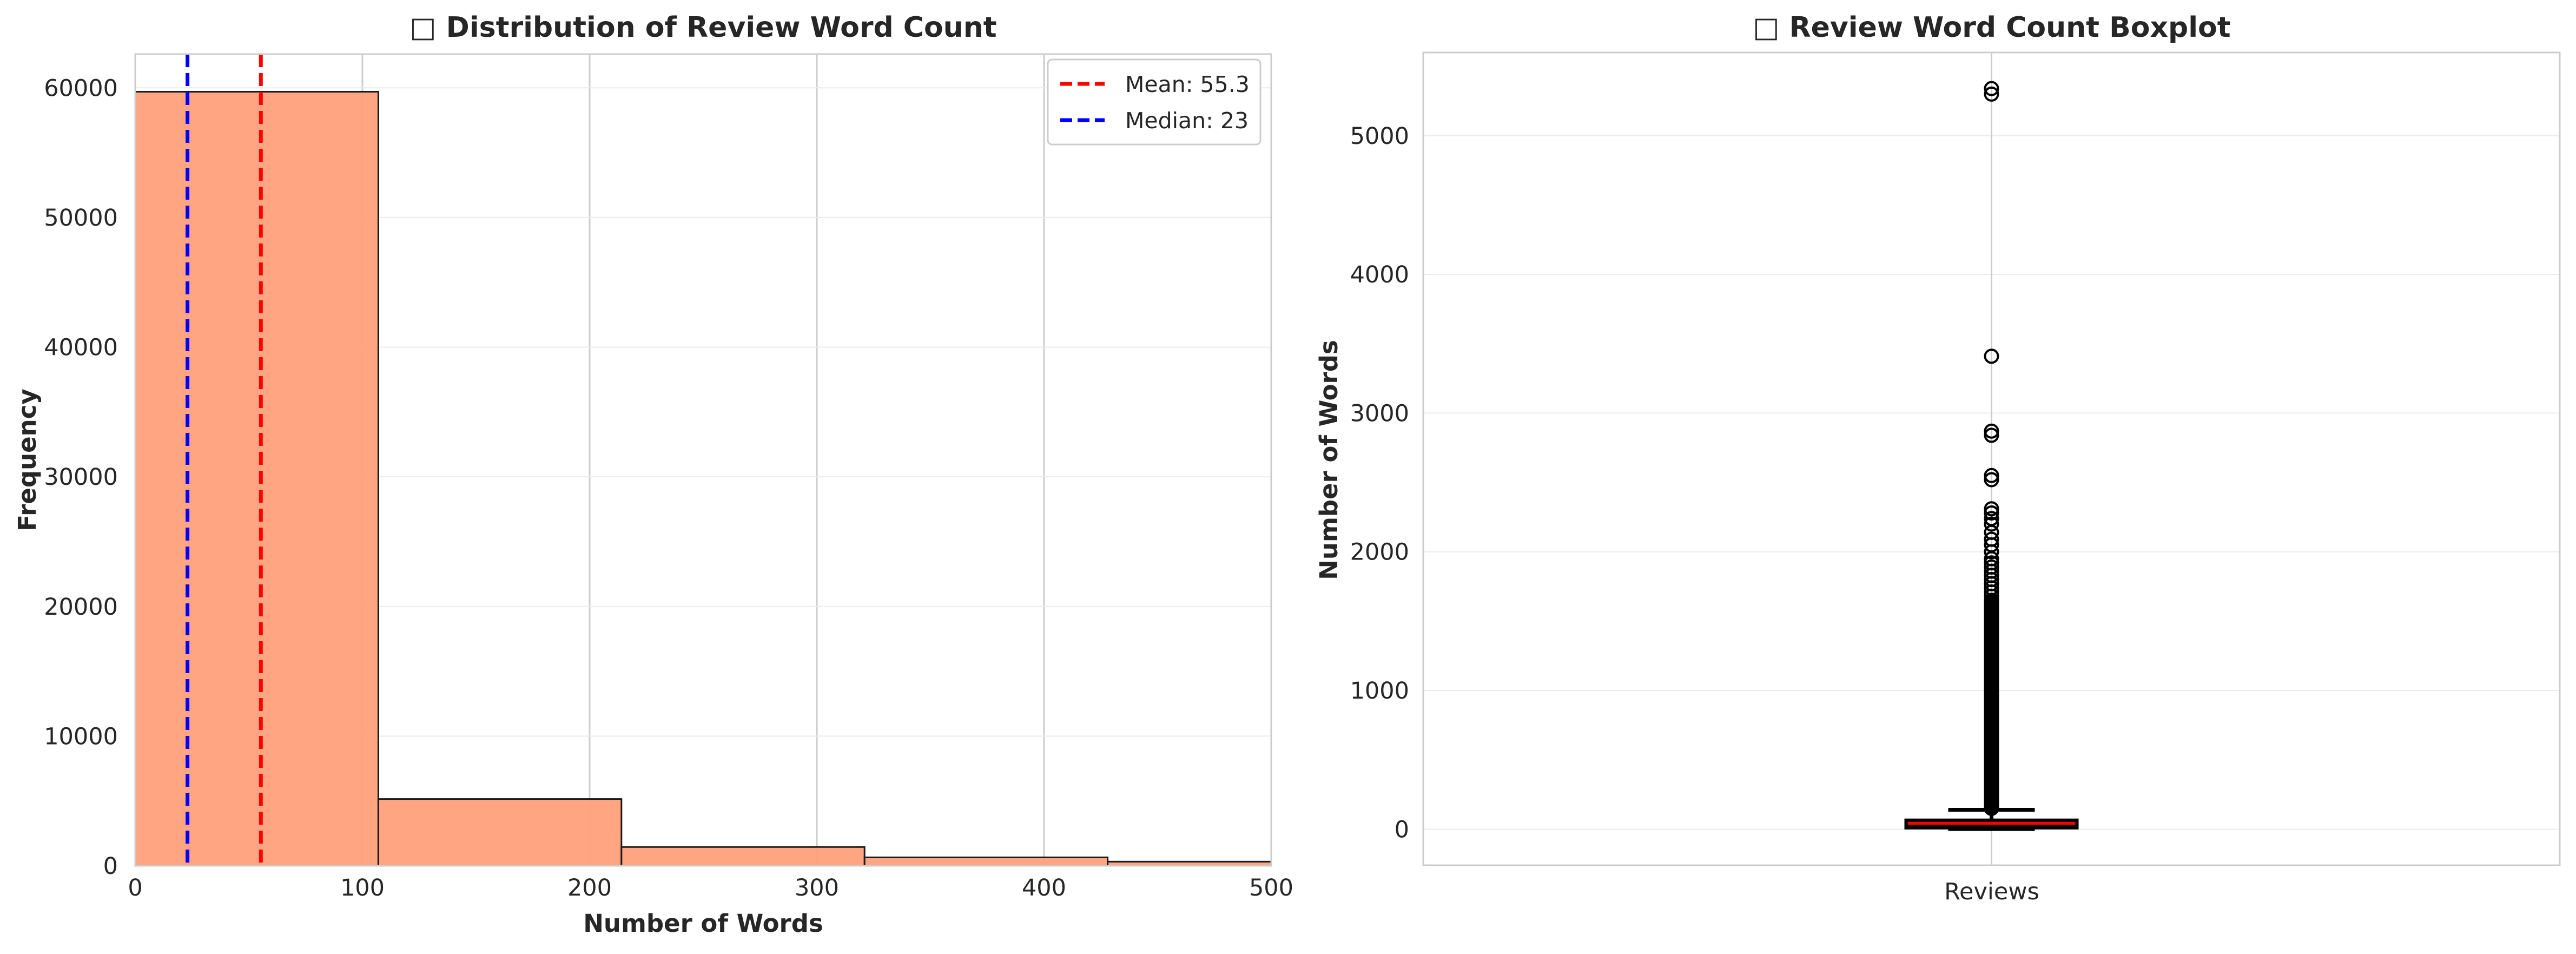  I want to click on histogram-x-axis-label: Number of Words, so click(703, 923).